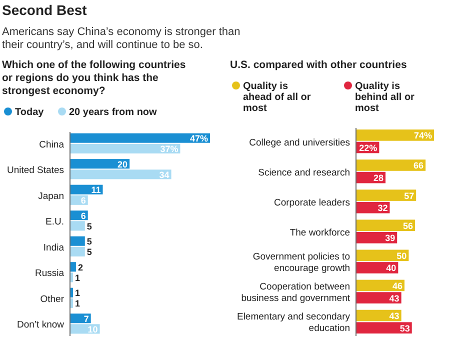  I want to click on legend-label: Quality is ahead of all or most, so click(277, 97).